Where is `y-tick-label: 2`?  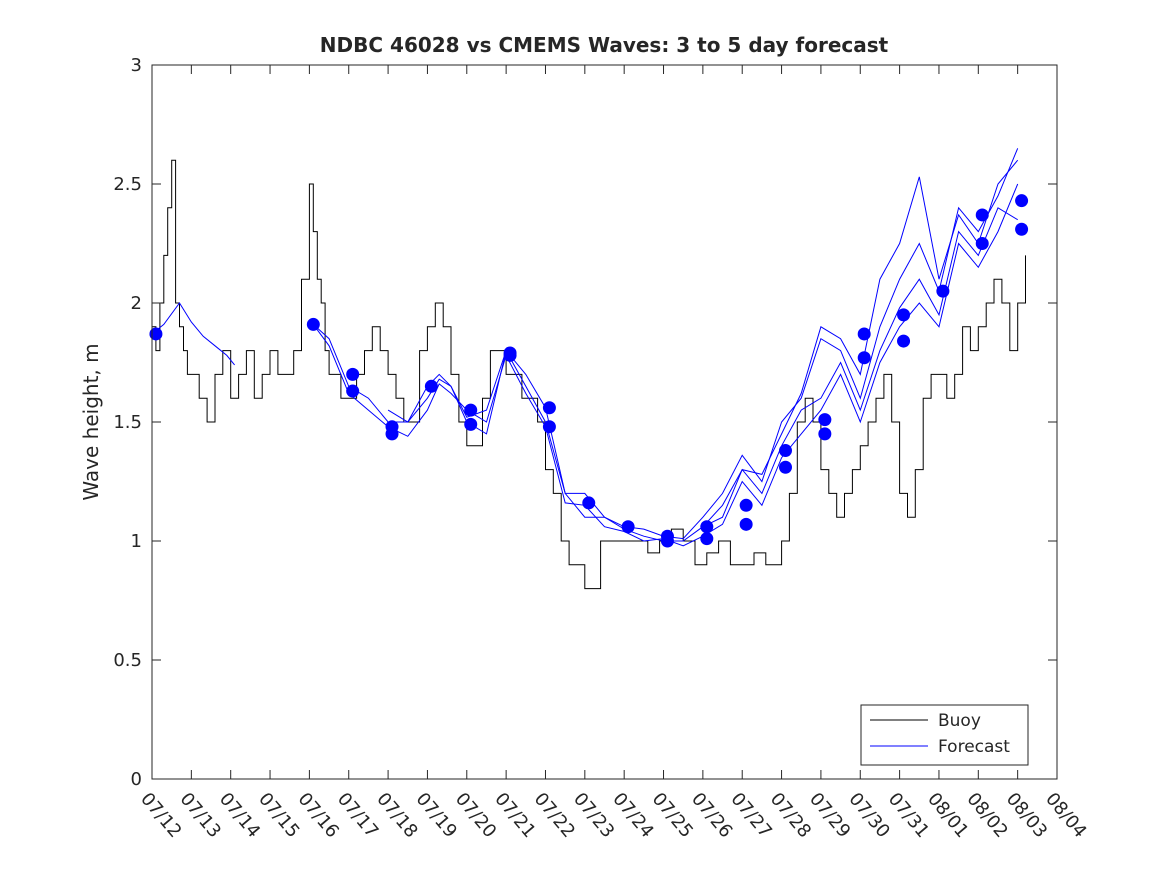
y-tick-label: 2 is located at coordinates (136, 303).